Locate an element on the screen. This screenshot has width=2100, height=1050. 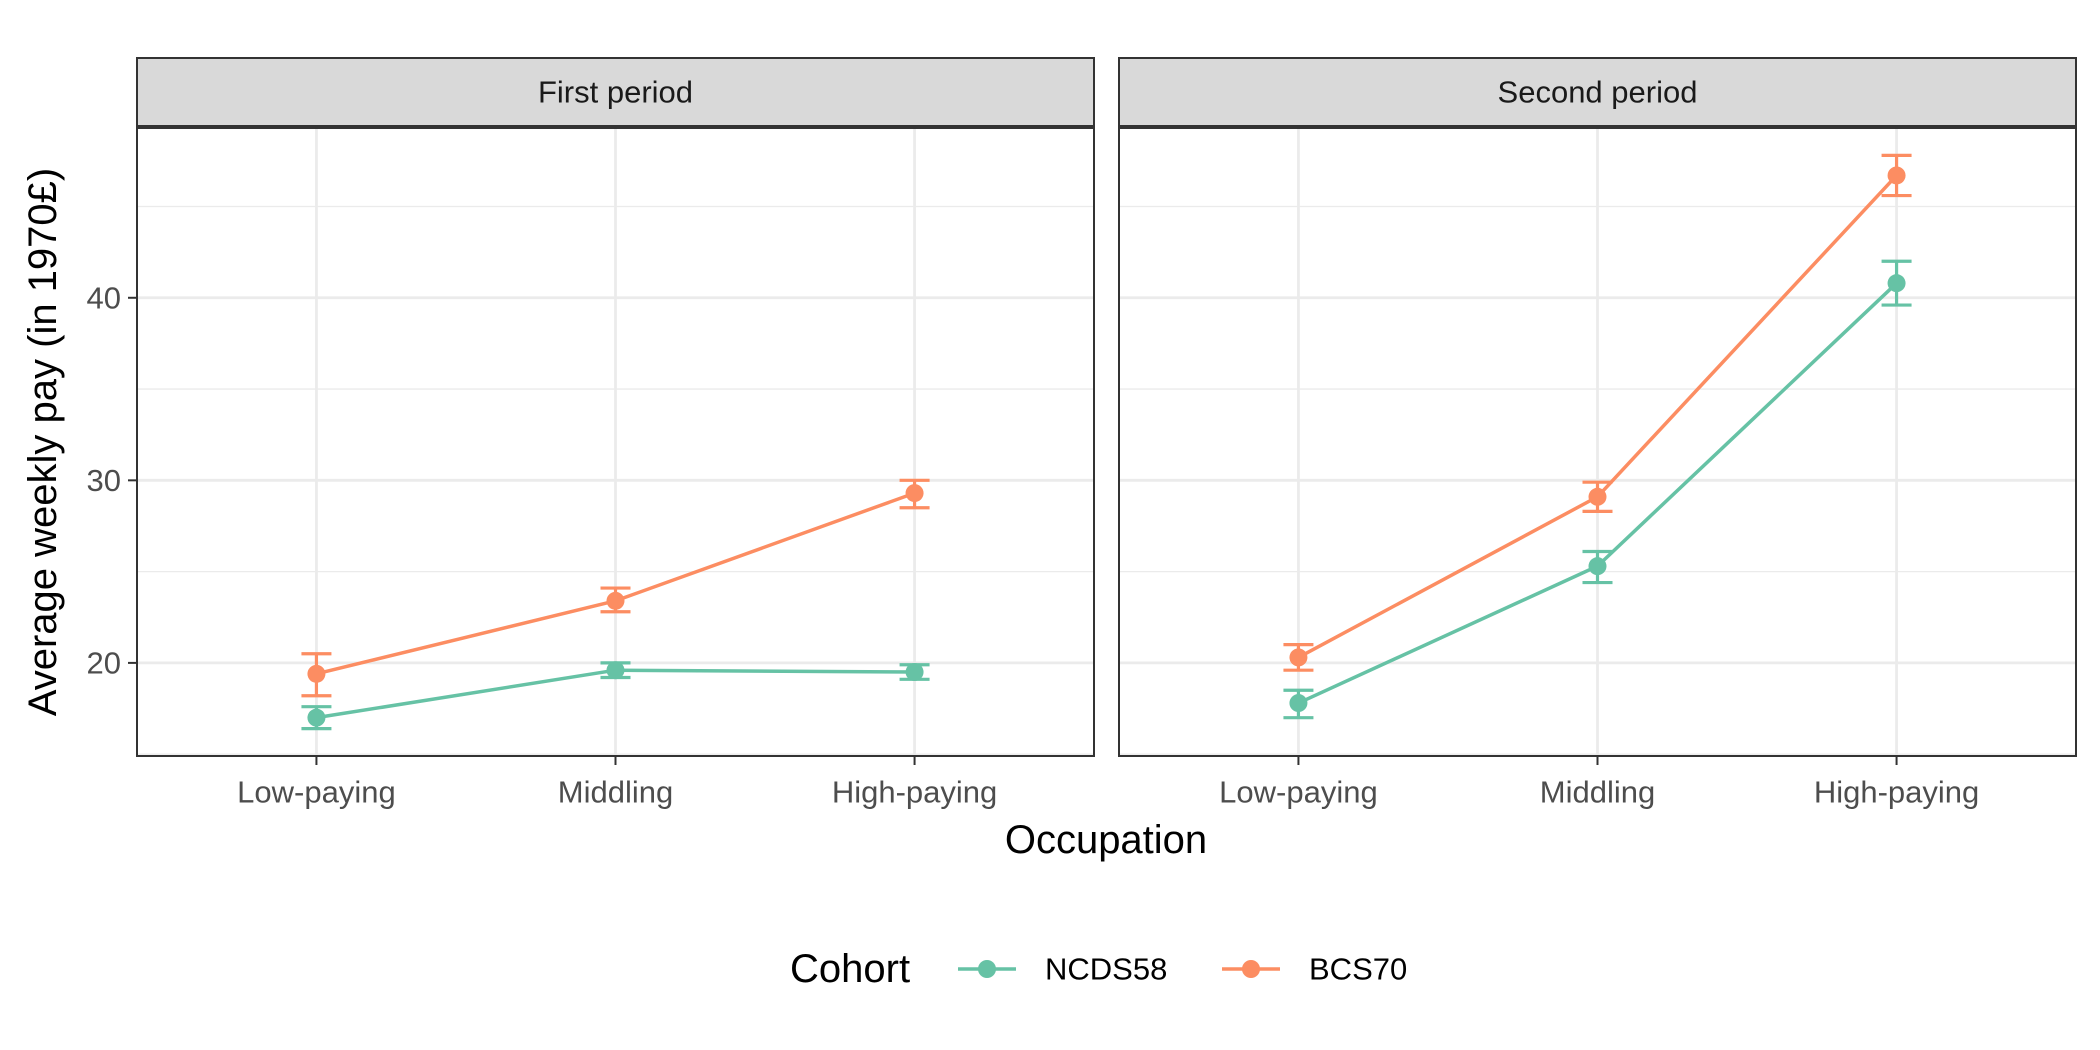
facet-title: Second period is located at coordinates (1598, 92).